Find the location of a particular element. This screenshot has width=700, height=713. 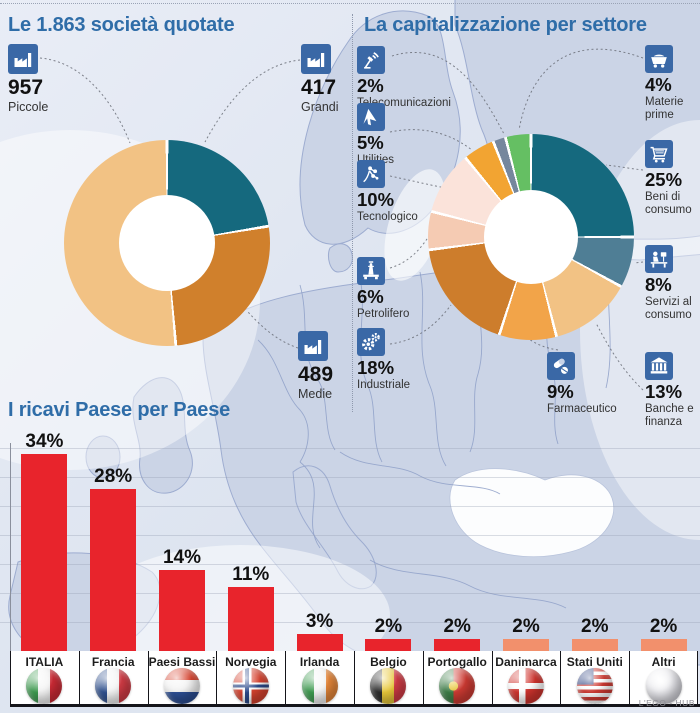

sector-percent: 4% is located at coordinates (658, 84).